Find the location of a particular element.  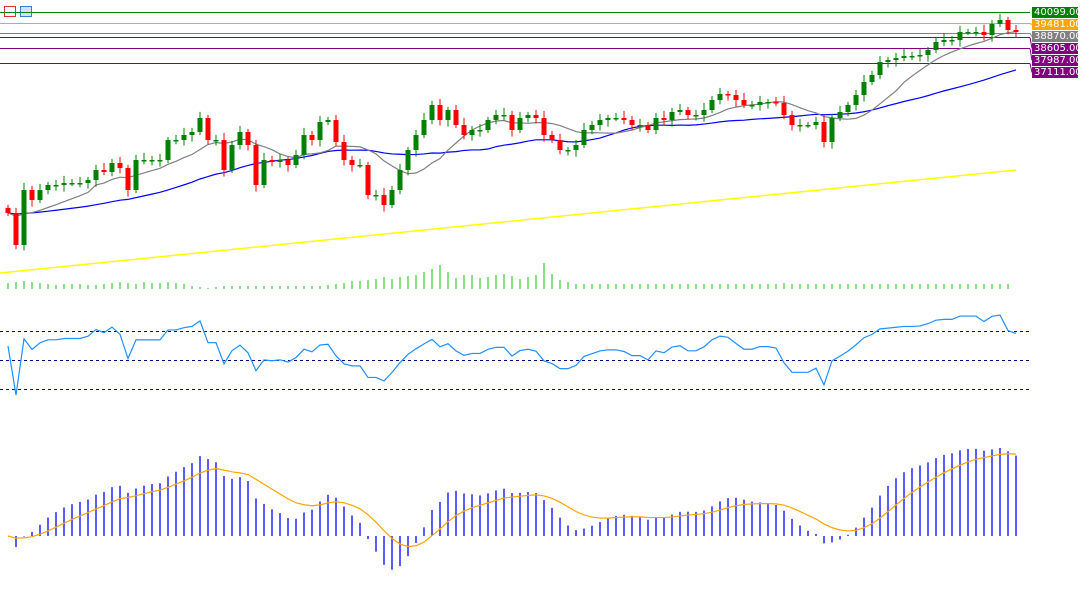

template-icon is located at coordinates (10, 11).